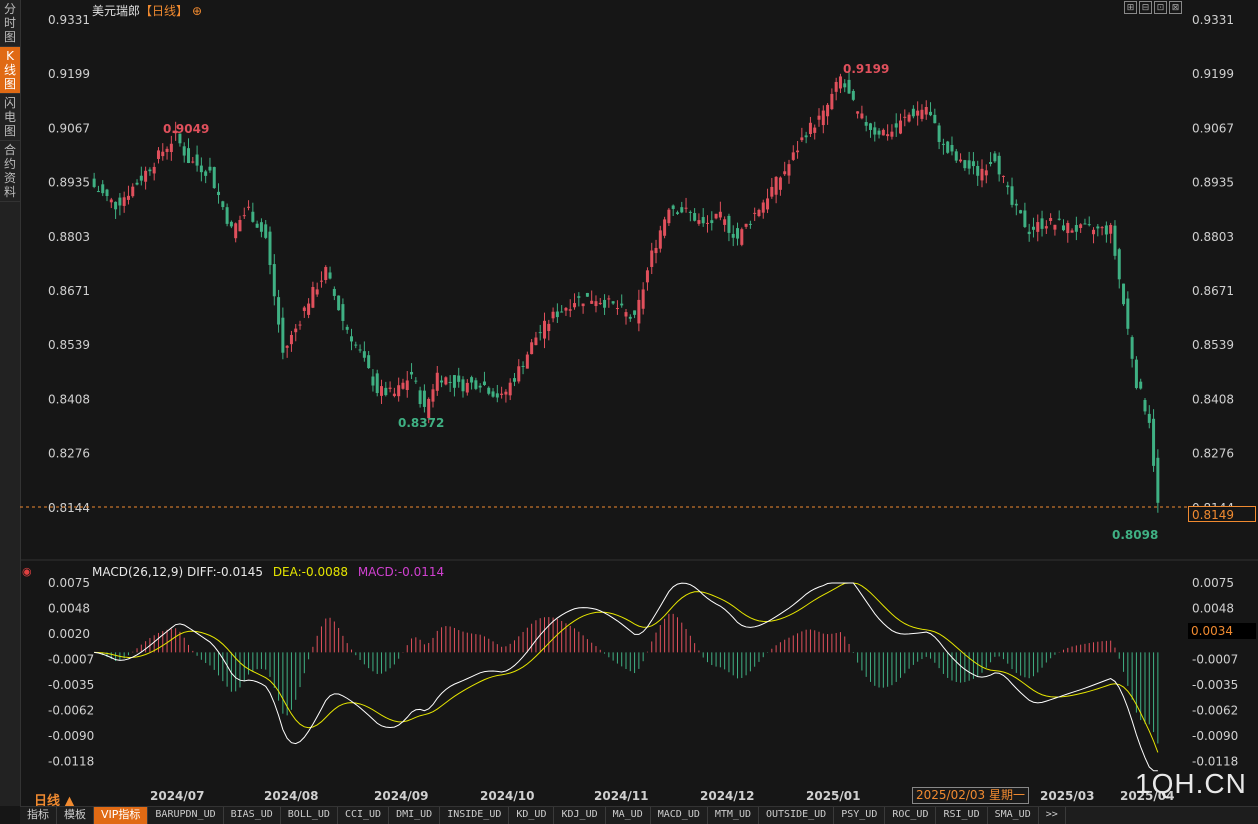  I want to click on current-price-tag: 0.8149, so click(1222, 514).